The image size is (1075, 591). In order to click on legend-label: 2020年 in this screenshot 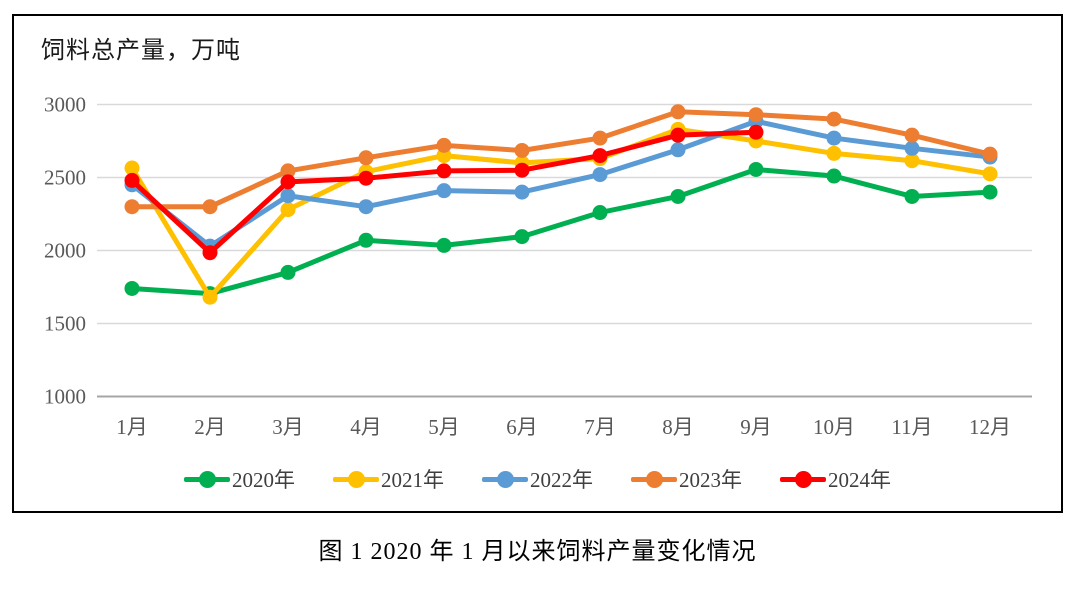, I will do `click(263, 480)`.